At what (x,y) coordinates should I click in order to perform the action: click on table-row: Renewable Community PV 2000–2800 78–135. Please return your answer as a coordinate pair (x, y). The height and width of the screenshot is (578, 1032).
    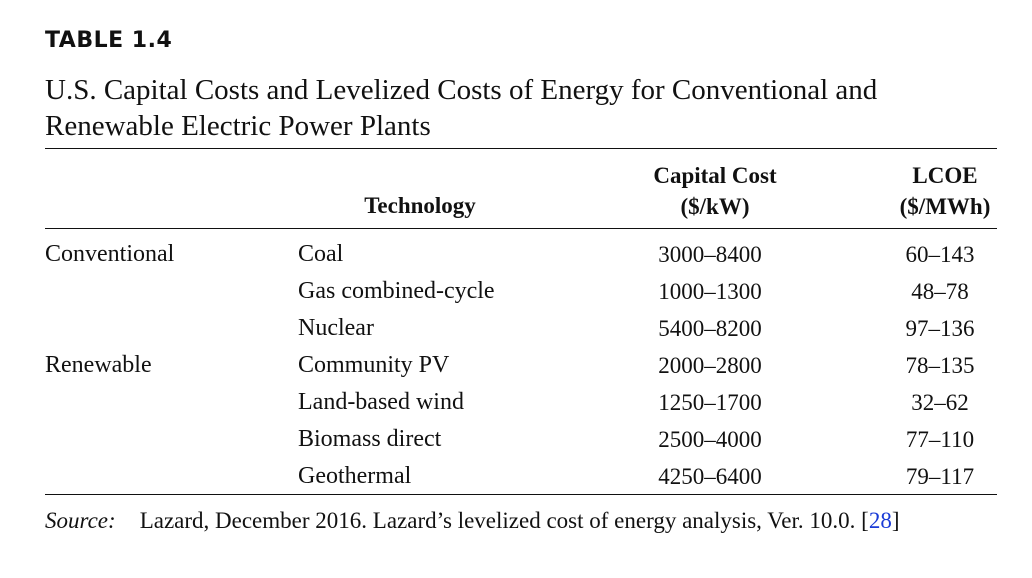
    Looking at the image, I should click on (525, 365).